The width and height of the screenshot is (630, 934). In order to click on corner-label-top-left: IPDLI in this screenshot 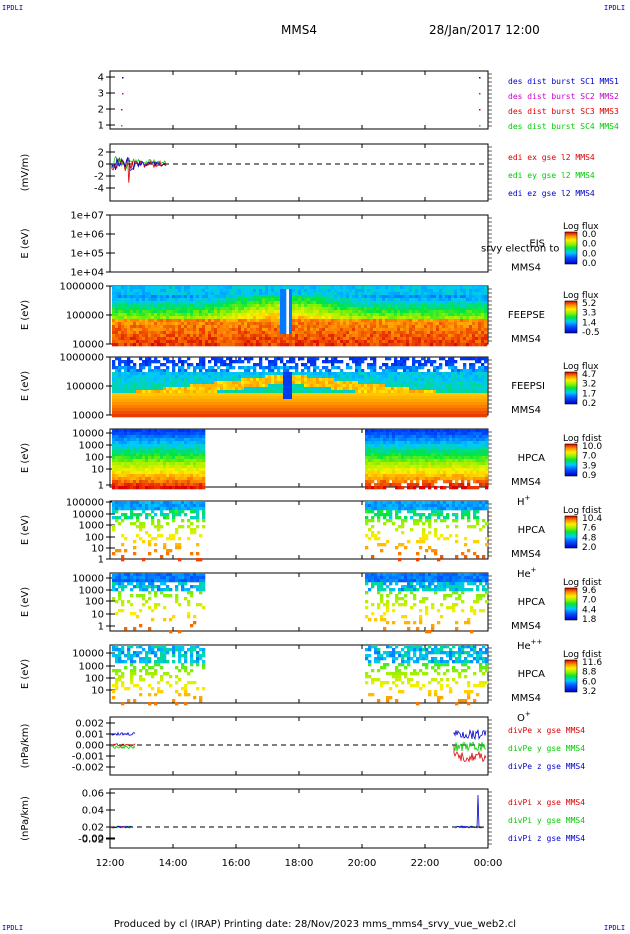, I will do `click(13, 8)`.